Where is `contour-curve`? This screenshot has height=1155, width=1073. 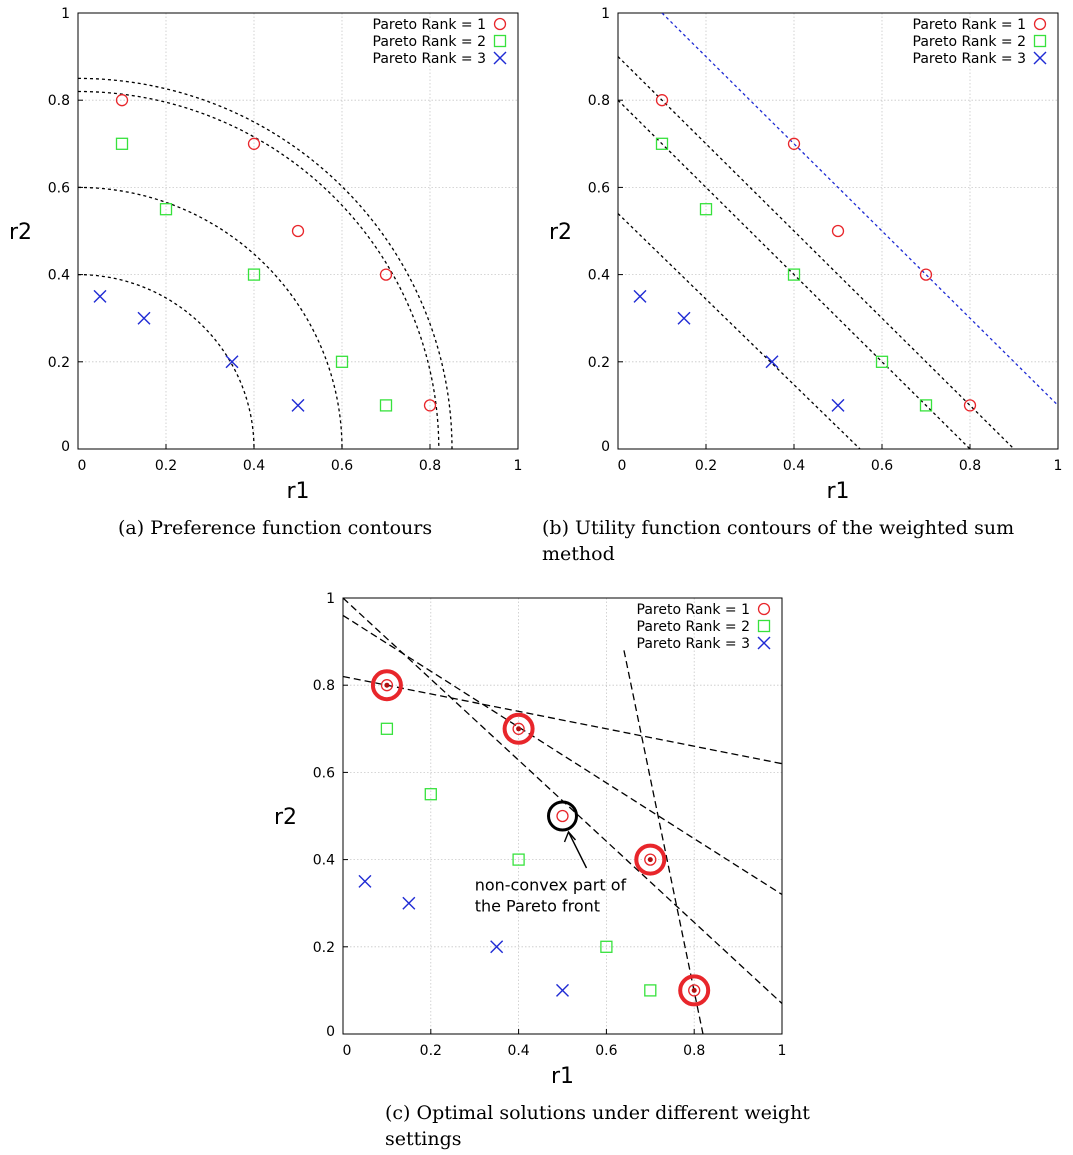
contour-curve is located at coordinates (166, 361).